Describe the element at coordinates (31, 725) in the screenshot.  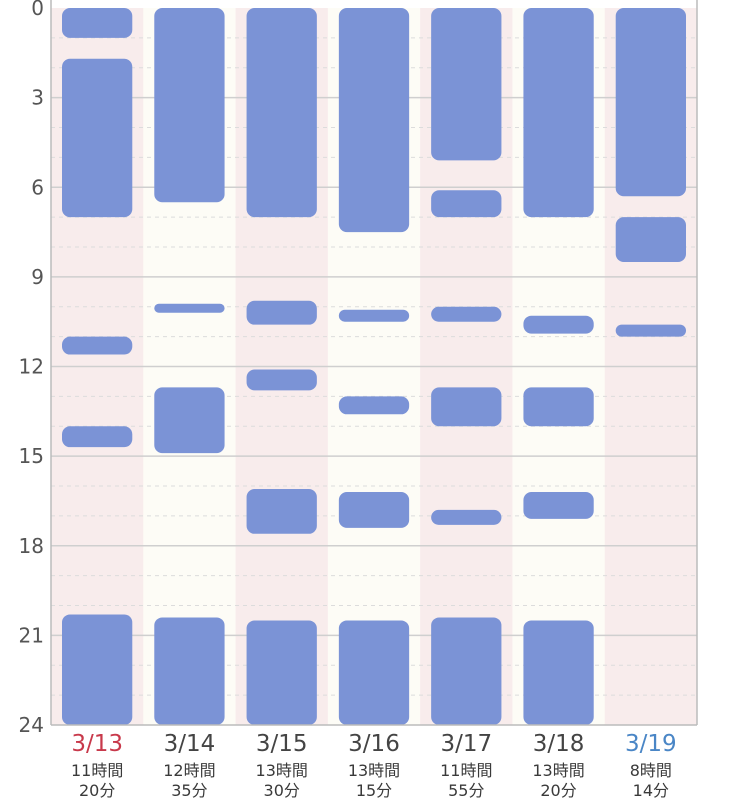
I see `y-tick-label: 24` at that location.